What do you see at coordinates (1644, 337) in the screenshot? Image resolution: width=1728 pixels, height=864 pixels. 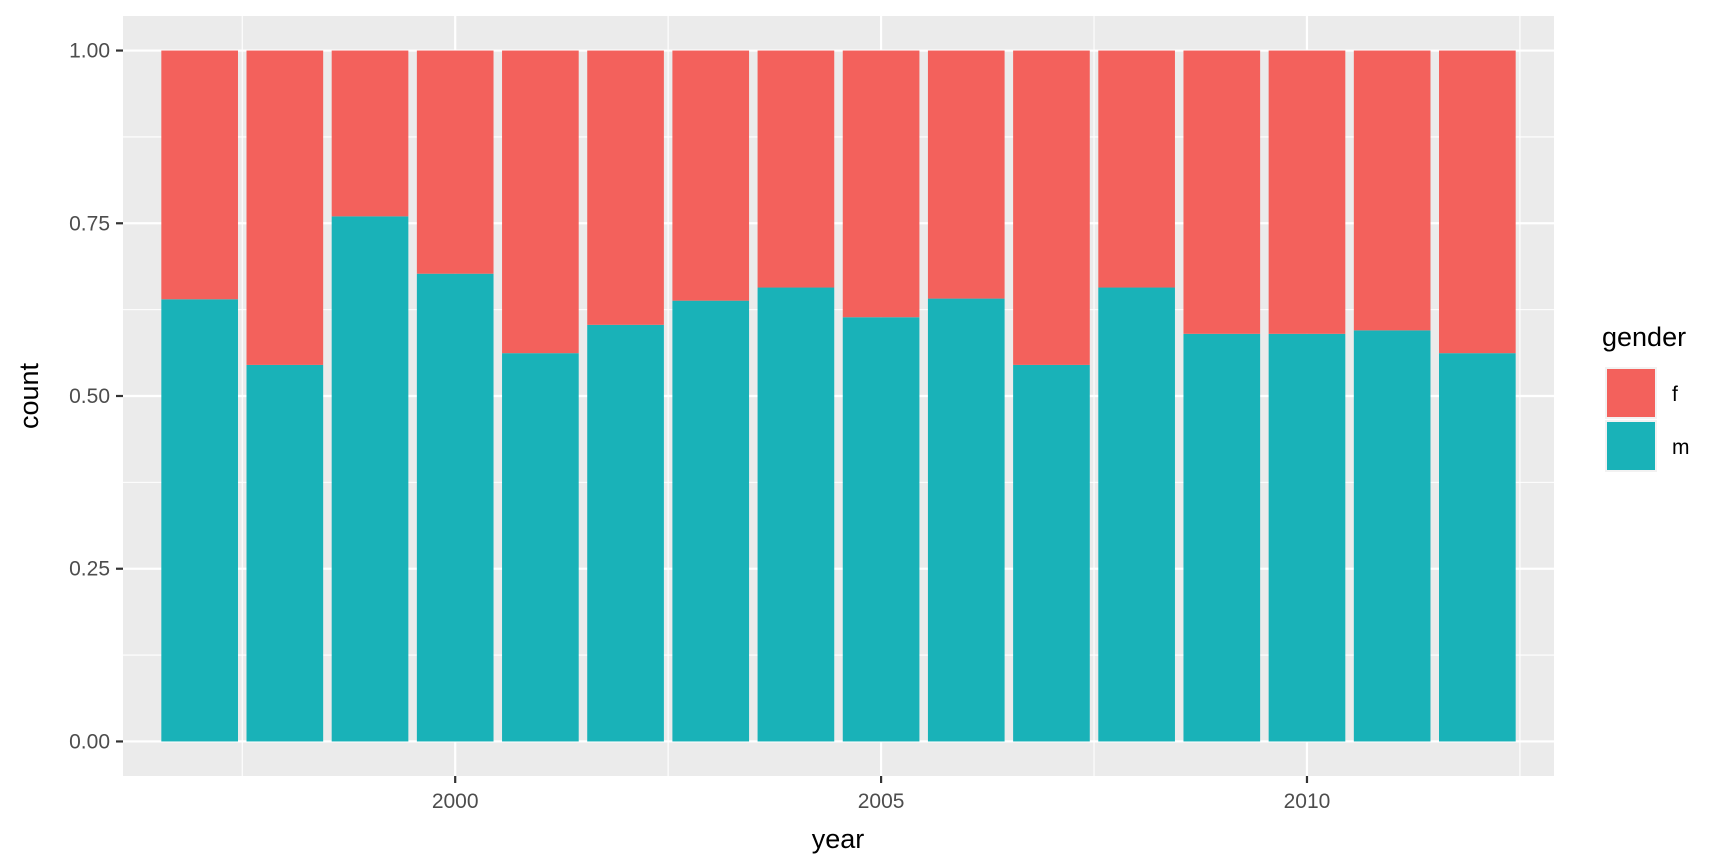 I see `legend-title: gender` at bounding box center [1644, 337].